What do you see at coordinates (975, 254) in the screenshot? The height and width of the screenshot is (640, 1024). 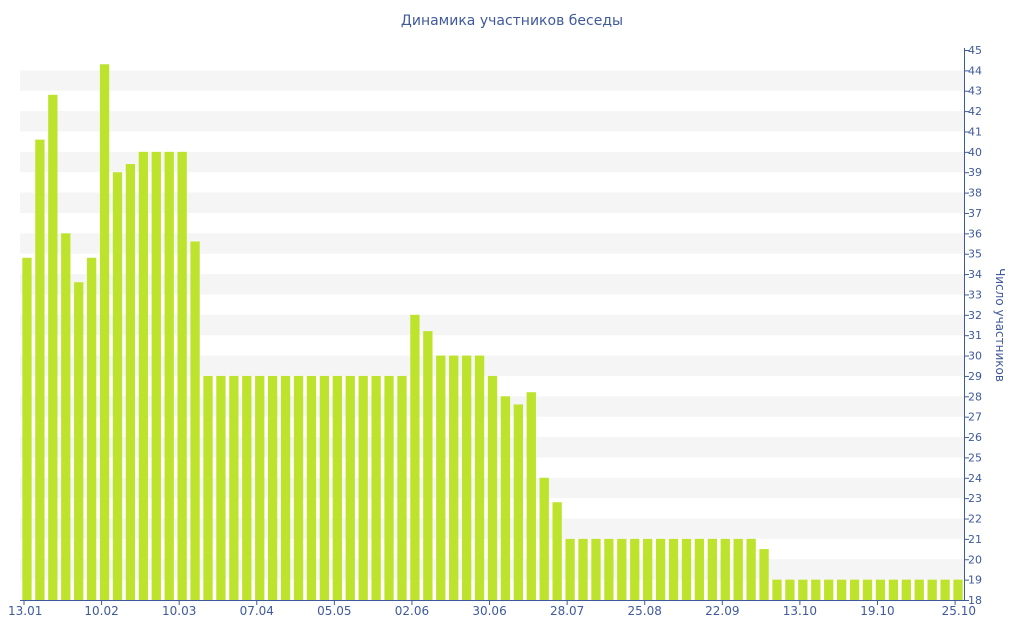 I see `y-tick-label: 35` at bounding box center [975, 254].